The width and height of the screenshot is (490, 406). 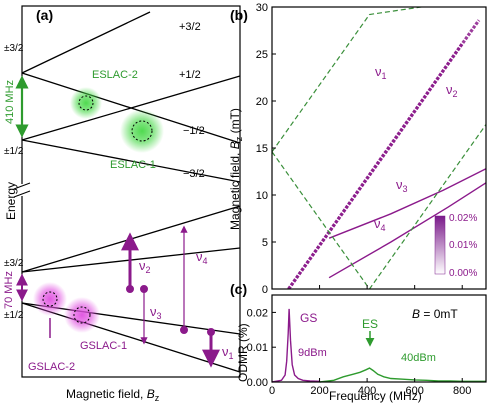 I want to click on panel-c-ytick-label-0.02: 0.02, so click(x=257, y=313).